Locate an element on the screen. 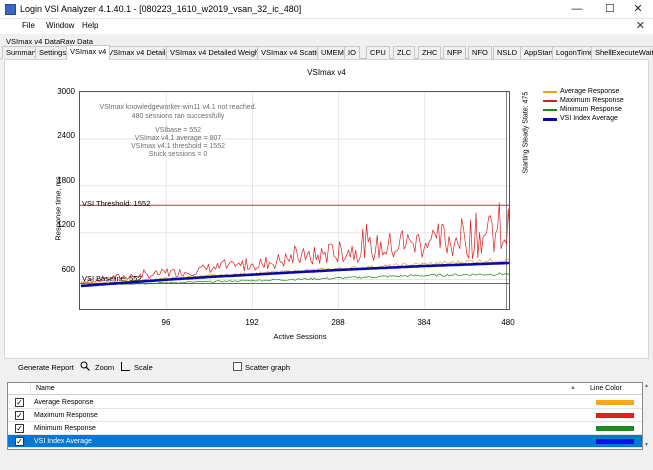 This screenshot has width=653, height=470. x-tick-label: 384 is located at coordinates (424, 322).